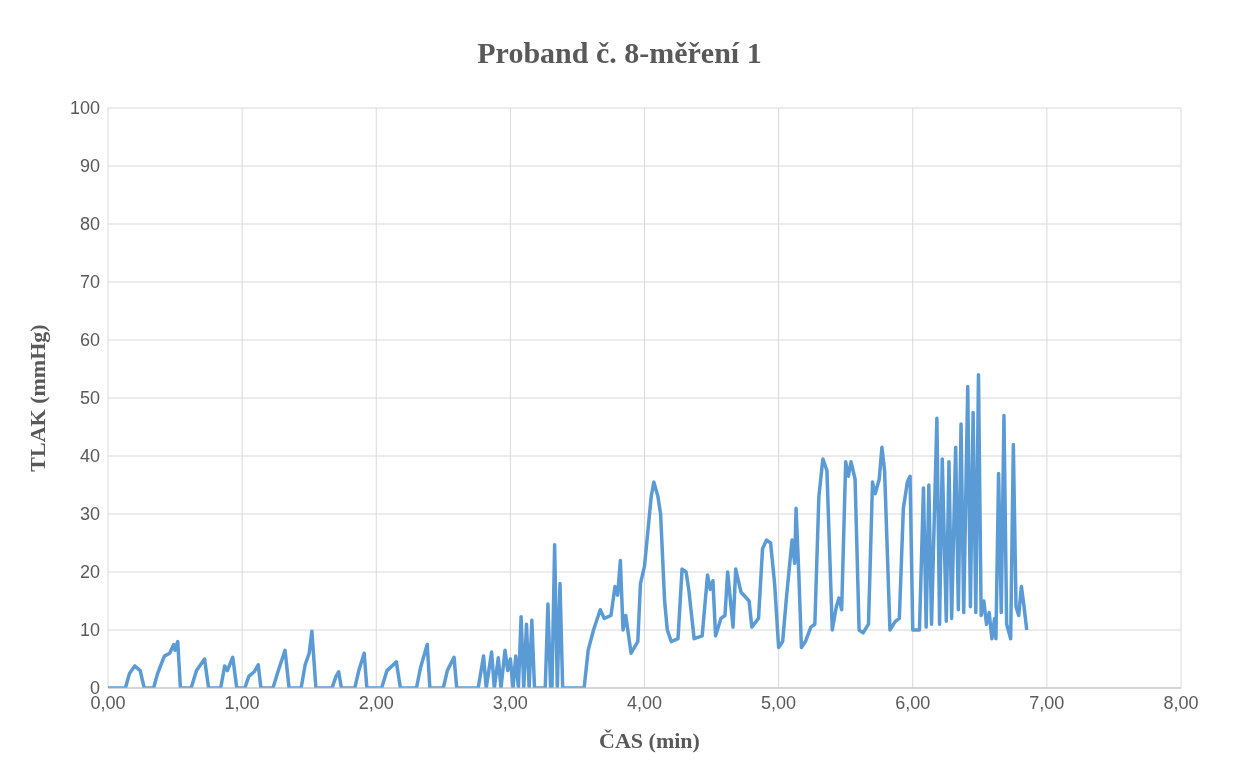 This screenshot has height=782, width=1239. Describe the element at coordinates (89, 456) in the screenshot. I see `y-tick-label: 40` at that location.